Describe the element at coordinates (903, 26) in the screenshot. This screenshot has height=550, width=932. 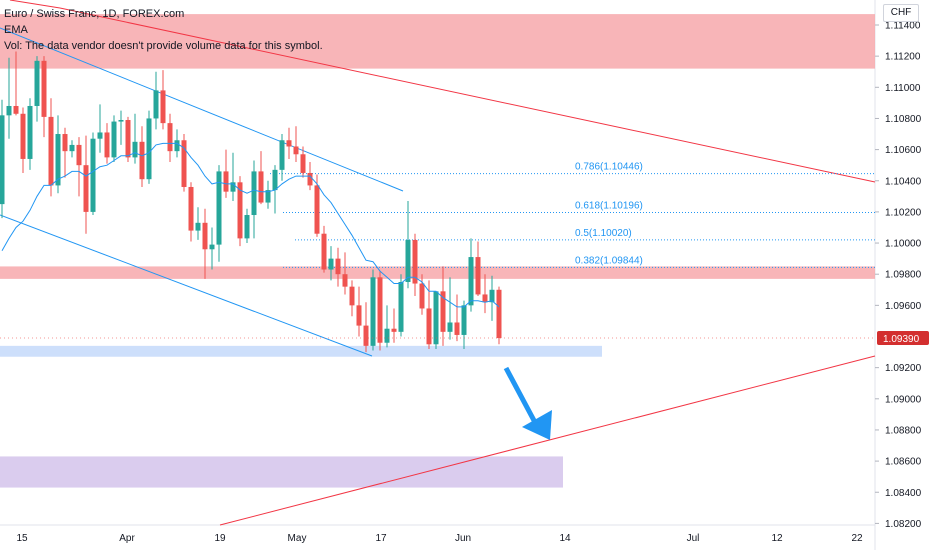
I see `y-tick-label: 1.11400` at that location.